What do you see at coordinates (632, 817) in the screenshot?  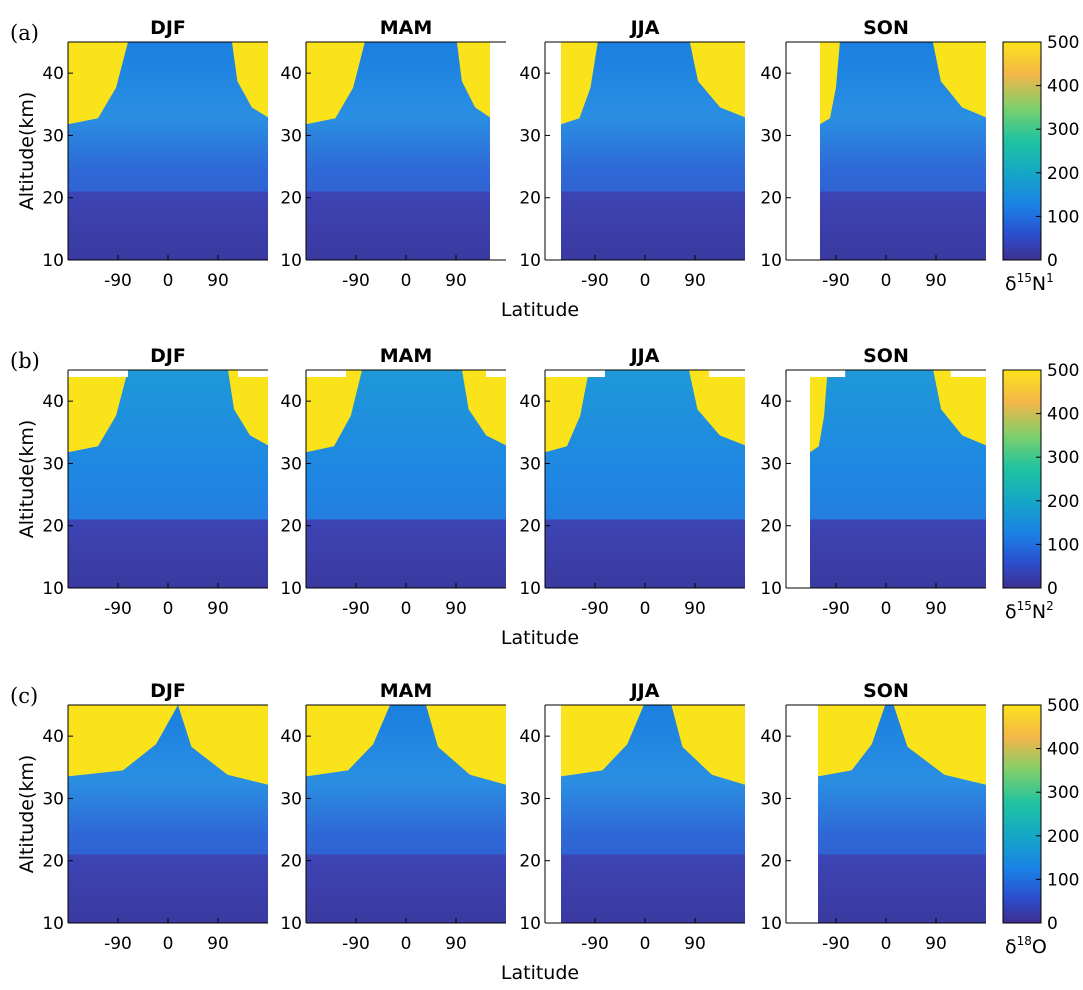 I see `panel-jja: 40 30 20 10 -90 0 90 JJA` at bounding box center [632, 817].